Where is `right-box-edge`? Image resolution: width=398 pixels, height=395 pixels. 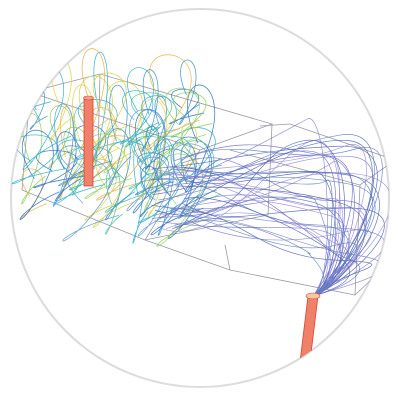
right-box-edge is located at coordinates (227, 257).